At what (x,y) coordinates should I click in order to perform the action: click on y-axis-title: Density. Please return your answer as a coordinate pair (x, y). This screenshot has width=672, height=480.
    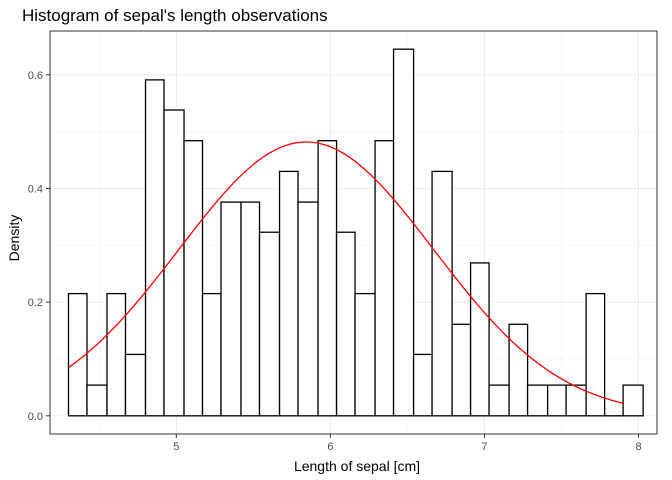
    Looking at the image, I should click on (14, 238).